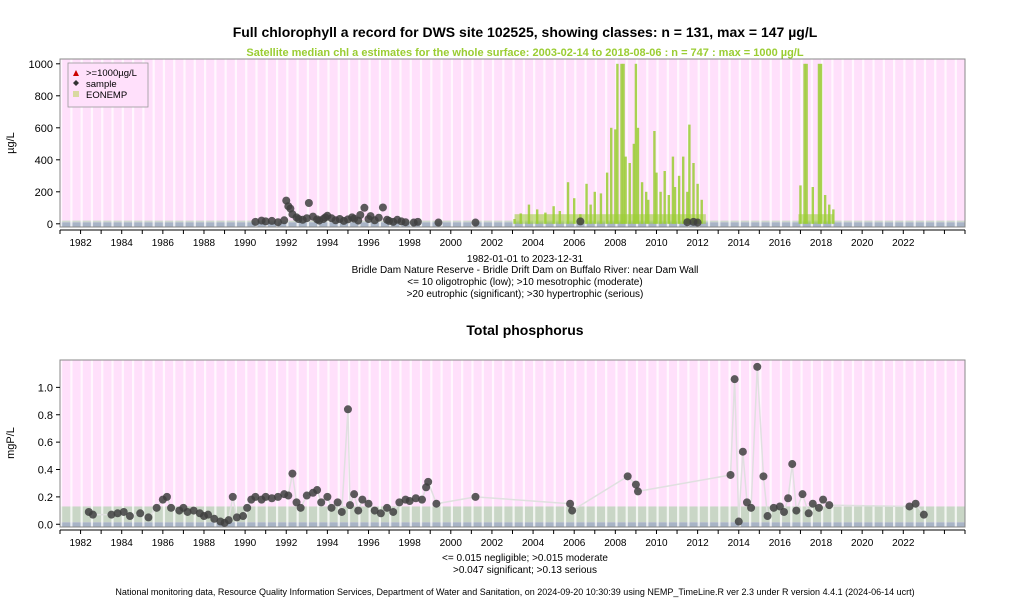  What do you see at coordinates (76, 94) in the screenshot?
I see `legend-marker-square` at bounding box center [76, 94].